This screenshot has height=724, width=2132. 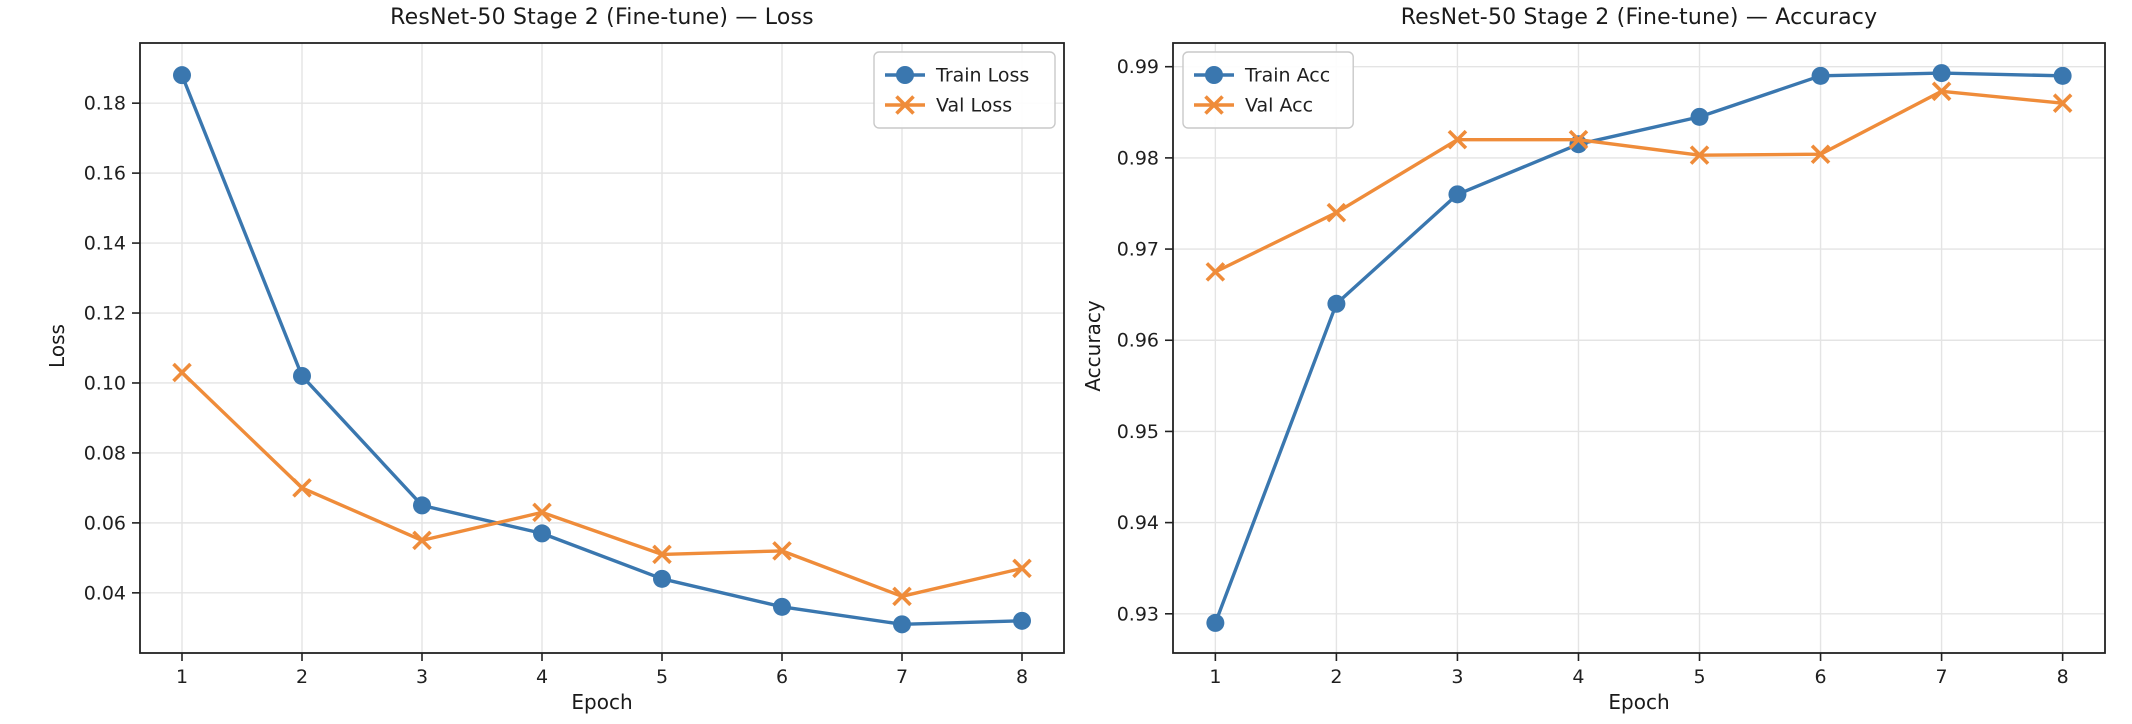 What do you see at coordinates (1214, 75) in the screenshot?
I see `legend-train-acc-marker` at bounding box center [1214, 75].